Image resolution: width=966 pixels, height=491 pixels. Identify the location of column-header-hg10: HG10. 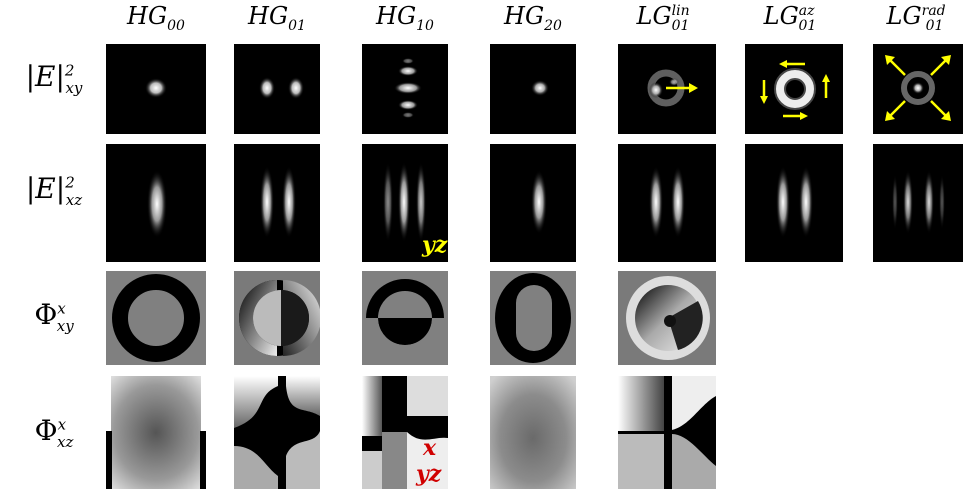
(405, 22).